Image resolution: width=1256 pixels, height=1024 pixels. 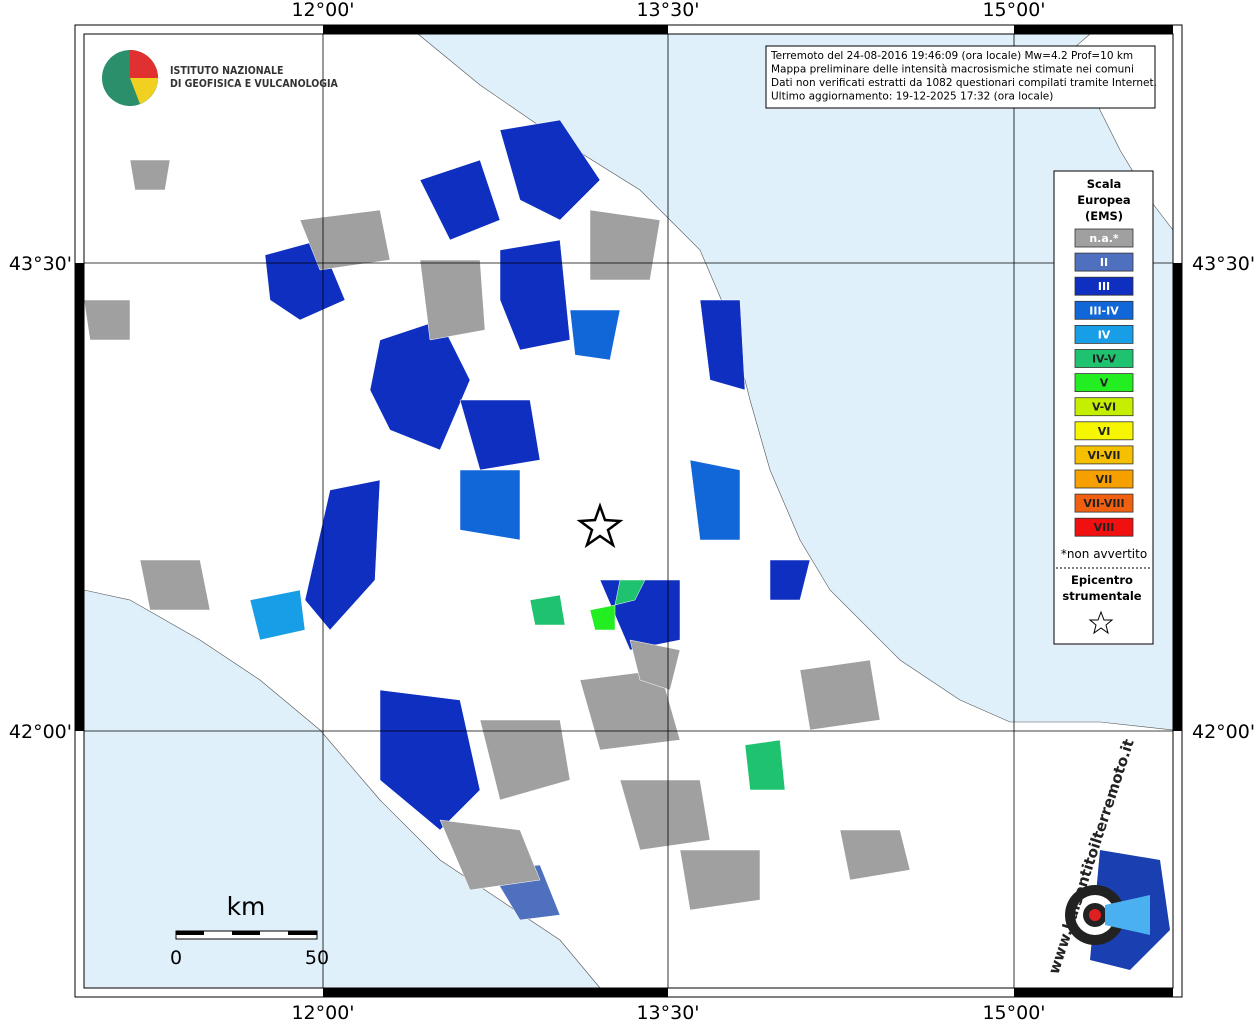 What do you see at coordinates (667, 10) in the screenshot?
I see `top-label: 13°30'` at bounding box center [667, 10].